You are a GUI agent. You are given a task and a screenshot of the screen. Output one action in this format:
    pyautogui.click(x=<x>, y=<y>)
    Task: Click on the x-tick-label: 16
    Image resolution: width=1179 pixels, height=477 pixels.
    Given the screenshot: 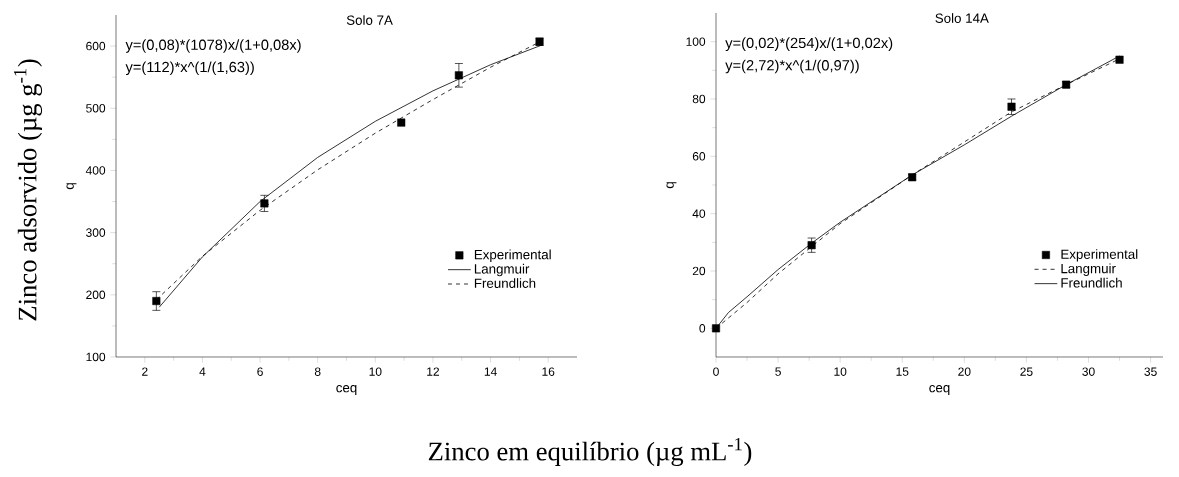 What is the action you would take?
    pyautogui.click(x=548, y=371)
    